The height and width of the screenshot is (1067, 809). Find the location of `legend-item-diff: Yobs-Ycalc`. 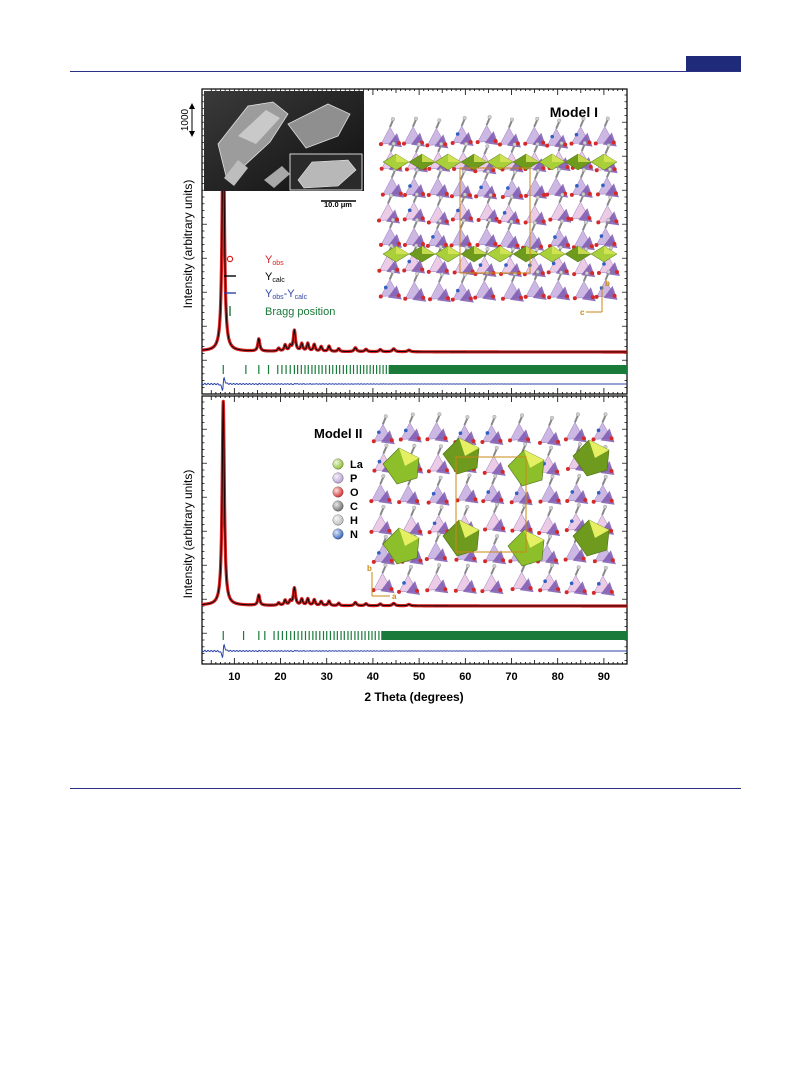

legend-item-diff: Yobs-Ycalc is located at coordinates (266, 294).